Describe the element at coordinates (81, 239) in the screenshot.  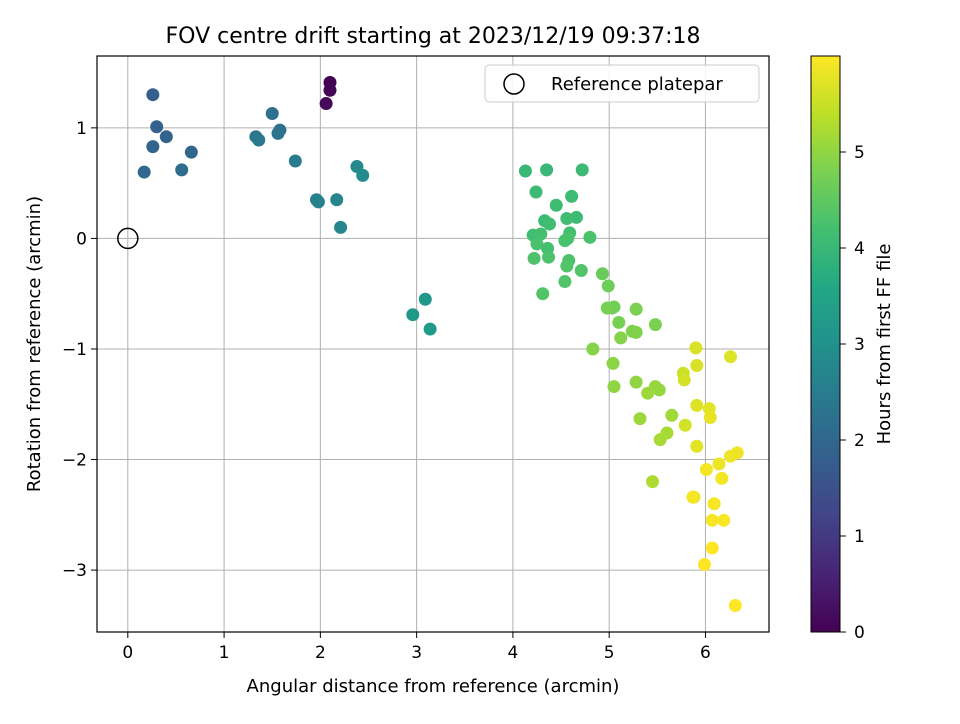
I see `y-tick-label: 0` at that location.